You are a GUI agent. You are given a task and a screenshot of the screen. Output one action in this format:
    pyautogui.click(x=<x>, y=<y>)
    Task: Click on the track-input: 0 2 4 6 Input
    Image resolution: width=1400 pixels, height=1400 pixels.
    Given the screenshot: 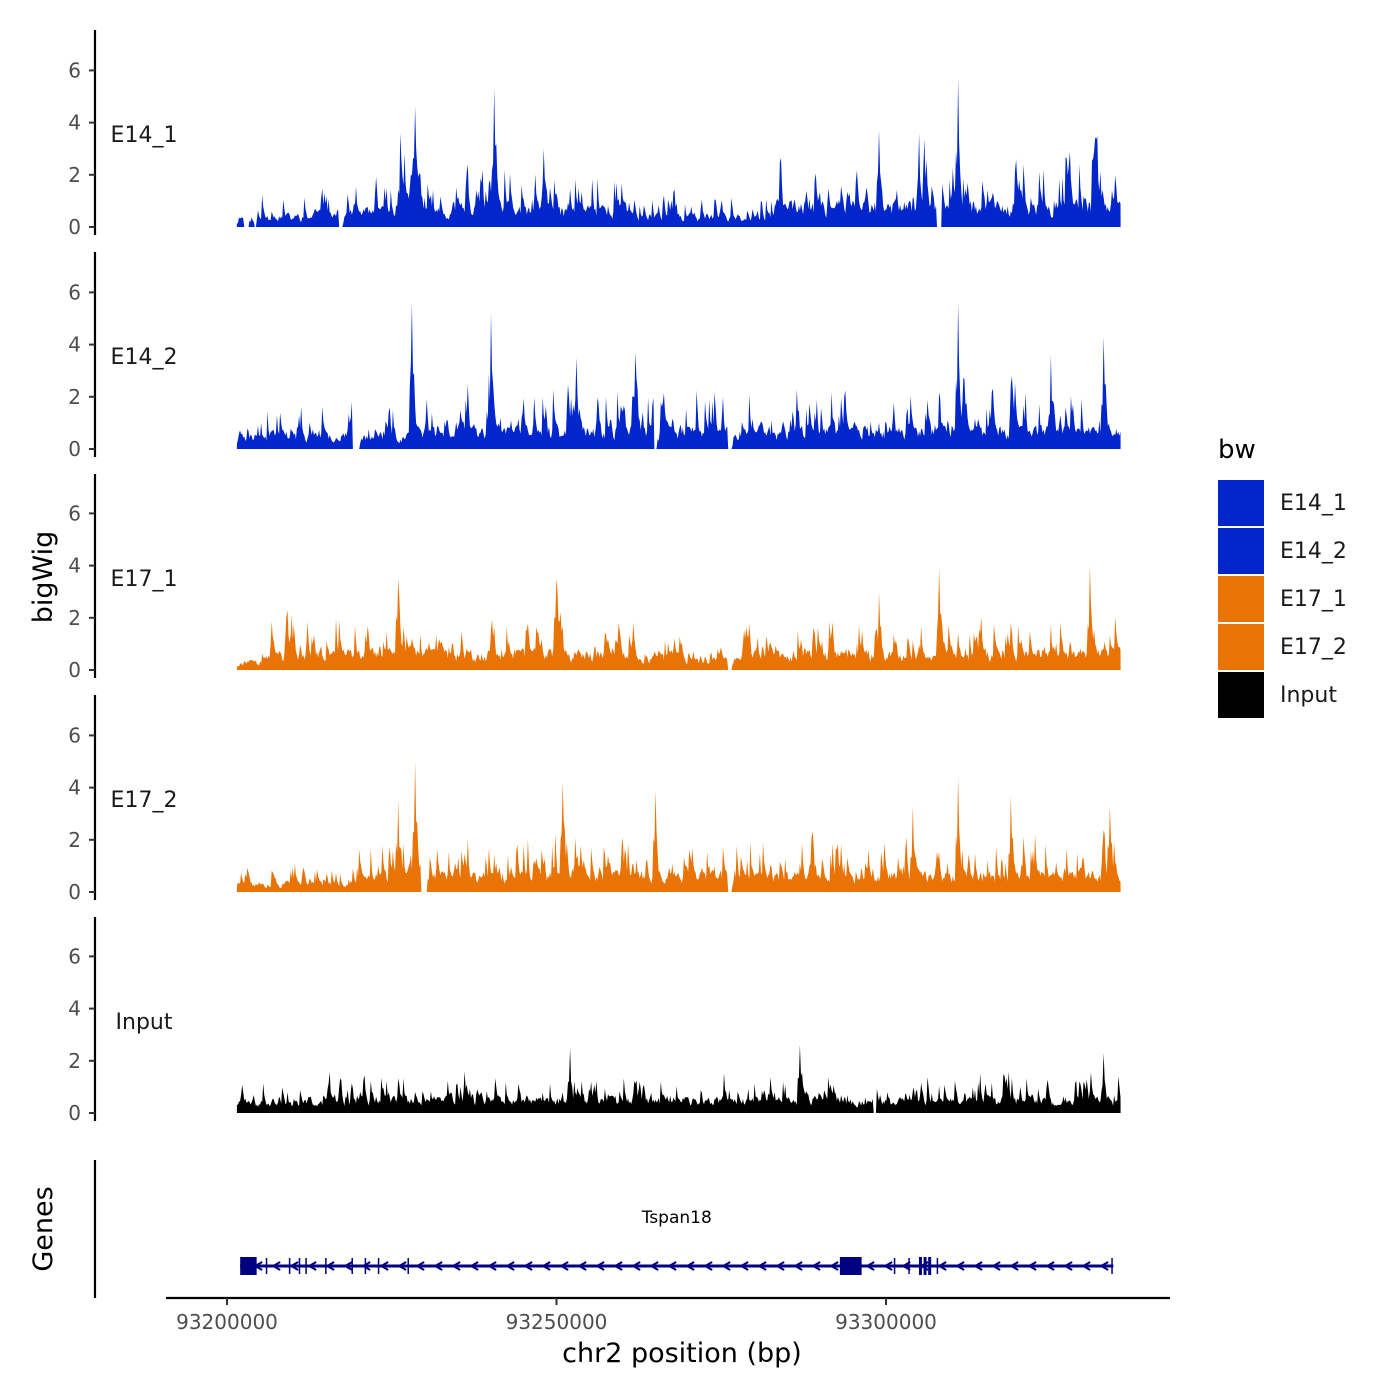 What is the action you would take?
    pyautogui.click(x=594, y=1021)
    